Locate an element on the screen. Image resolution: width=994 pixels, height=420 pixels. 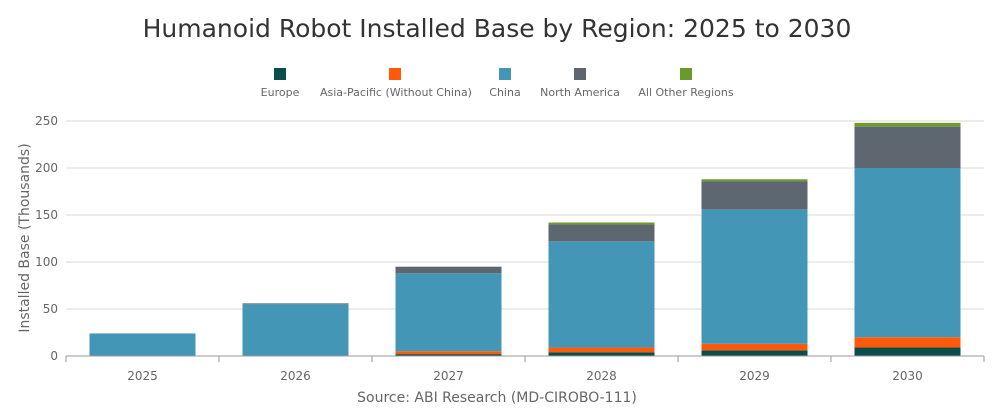
y-tick-label: 0 is located at coordinates (54, 356).